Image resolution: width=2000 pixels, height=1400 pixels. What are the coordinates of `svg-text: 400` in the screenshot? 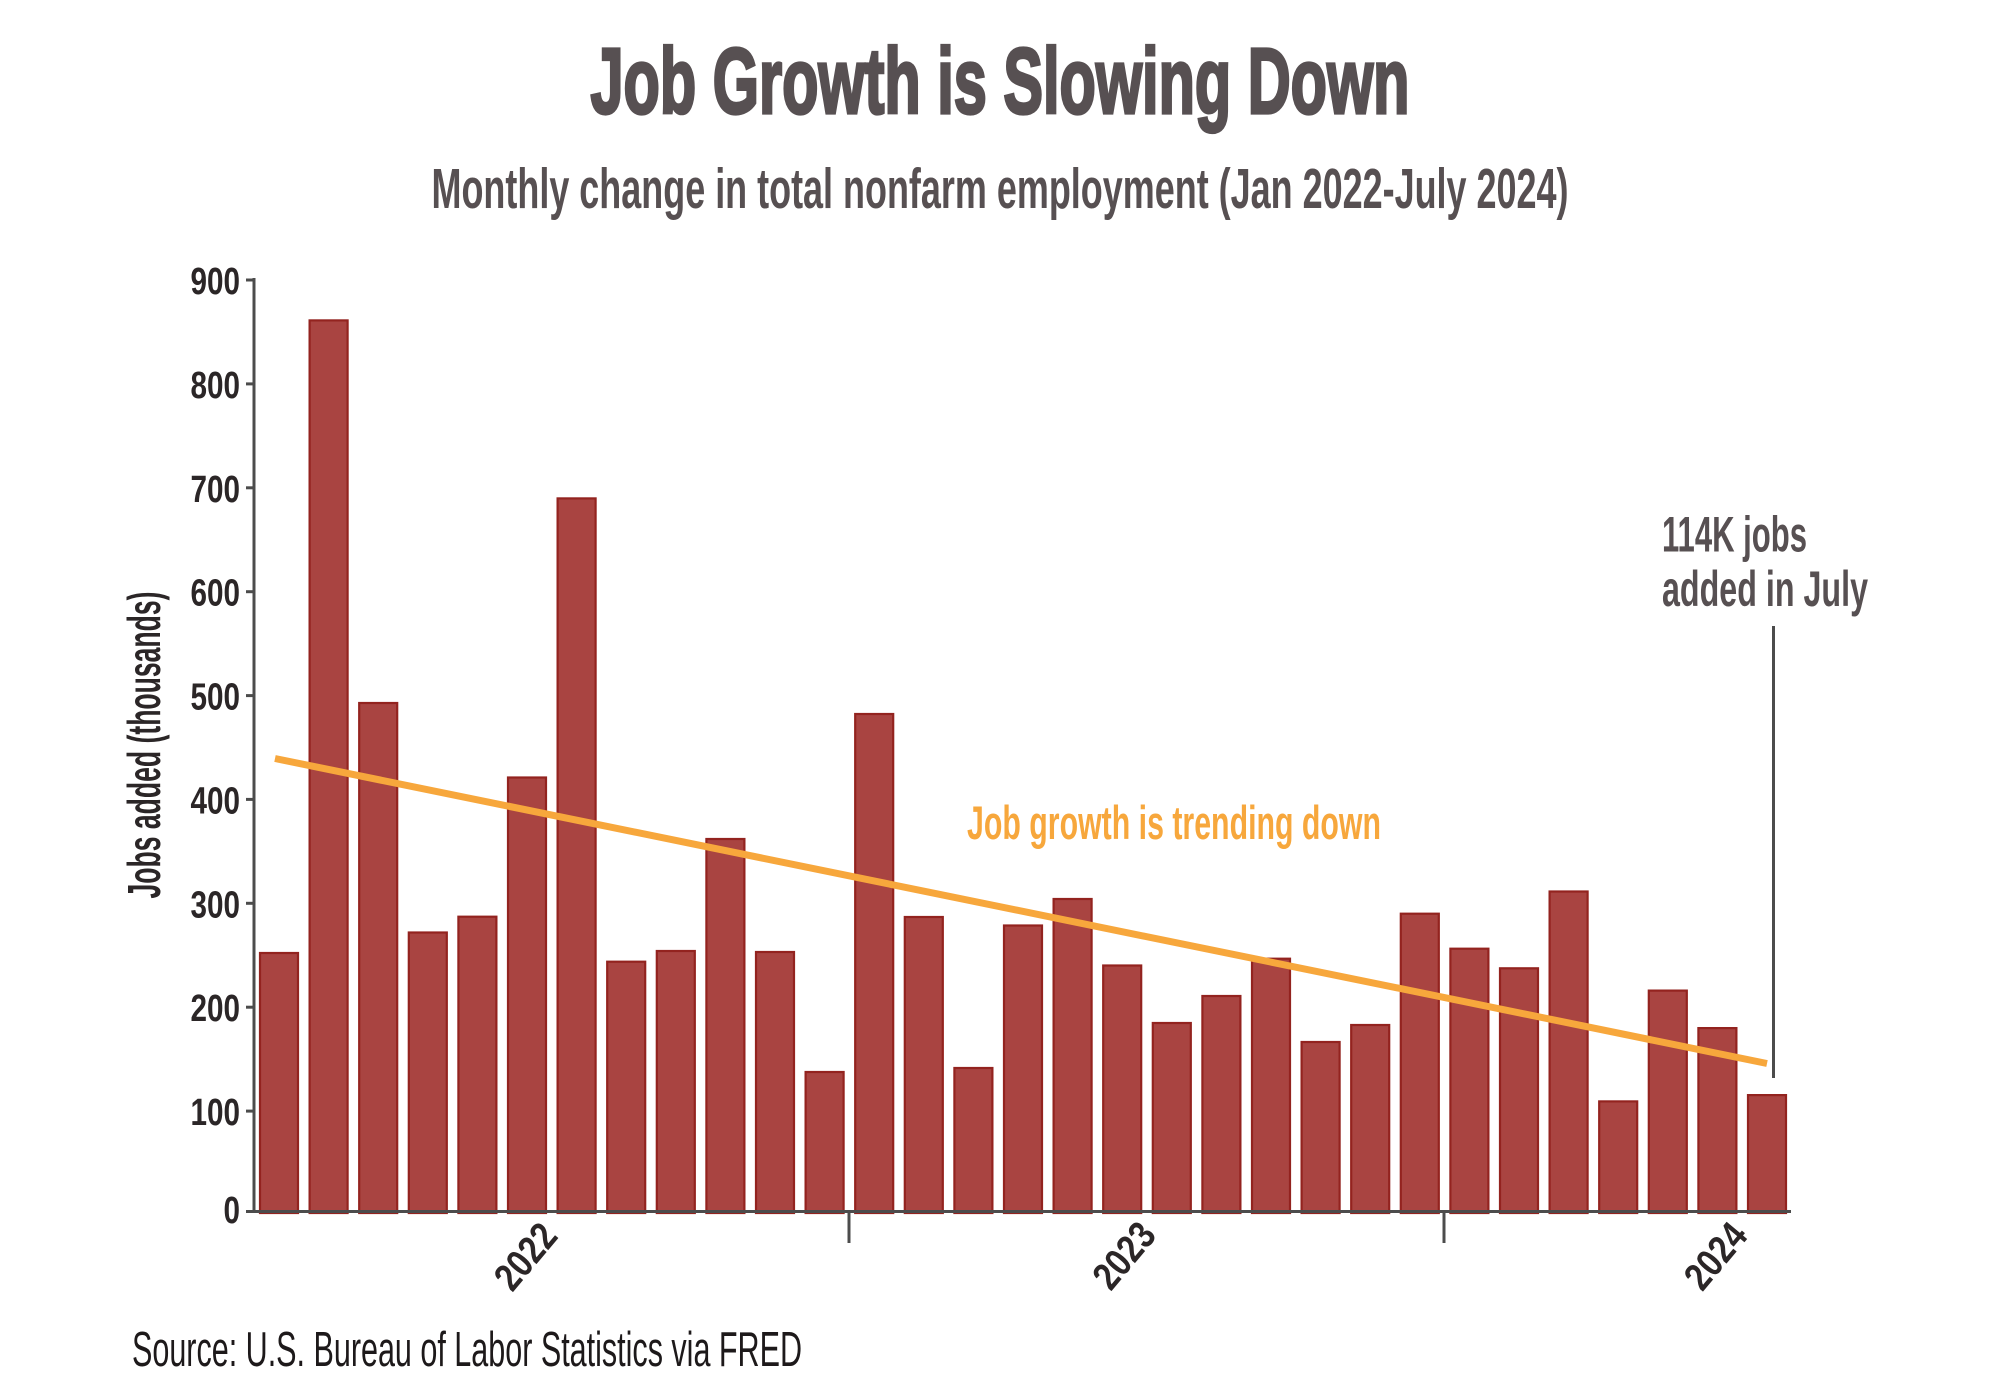 It's located at (216, 801).